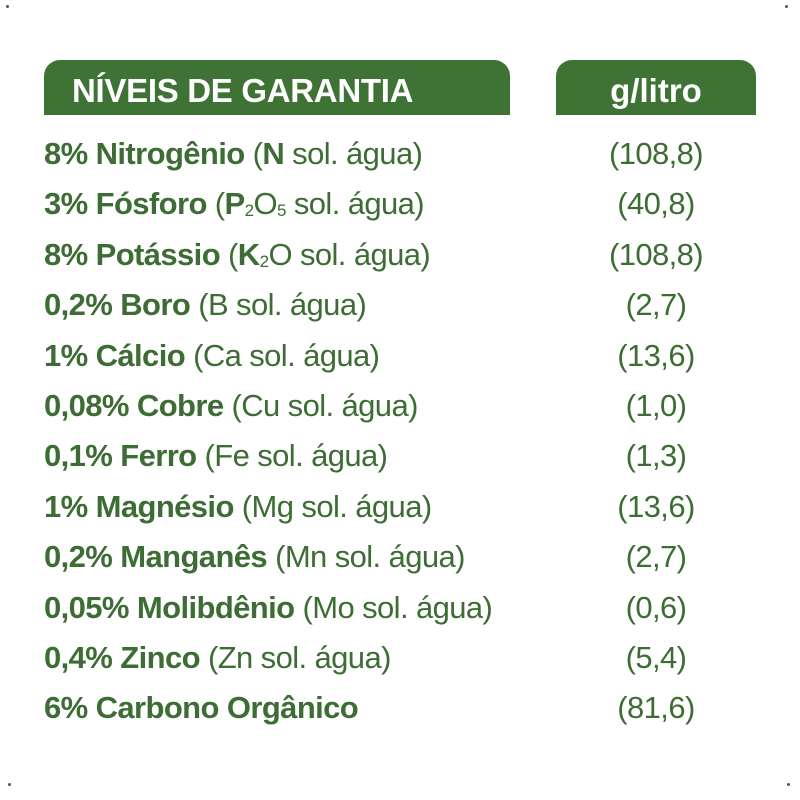  Describe the element at coordinates (277, 87) in the screenshot. I see `guarantee-levels-header: NÍVEIS DE GARANTIA` at that location.